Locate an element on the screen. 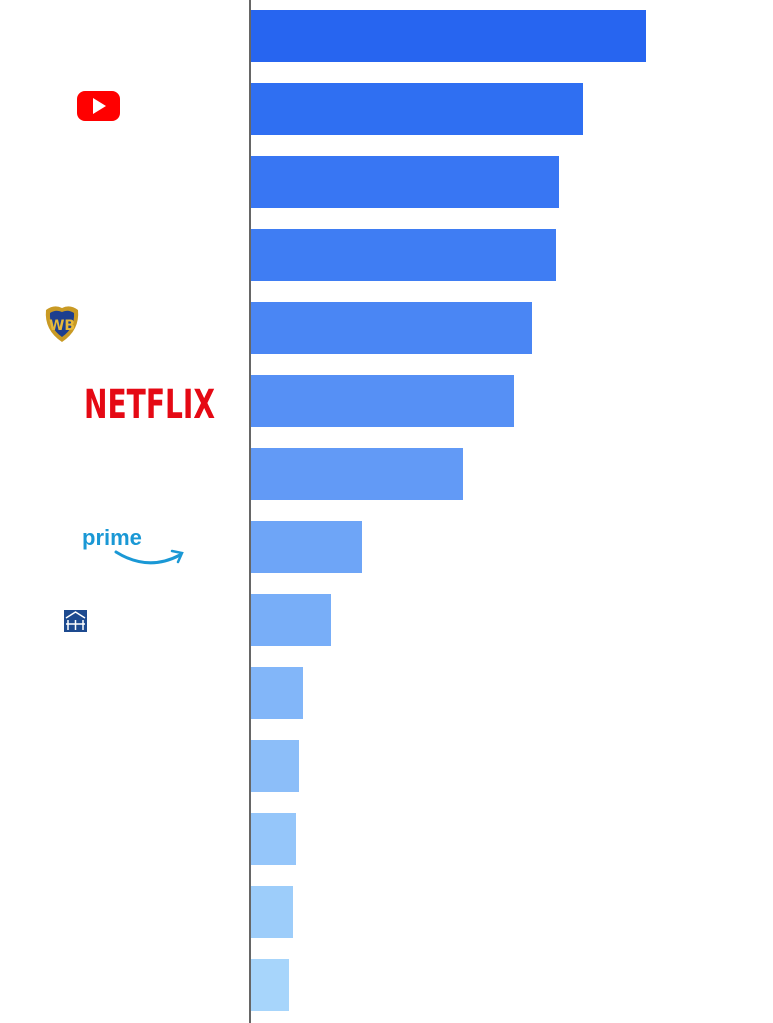  prime-logo: prime is located at coordinates (133, 545).